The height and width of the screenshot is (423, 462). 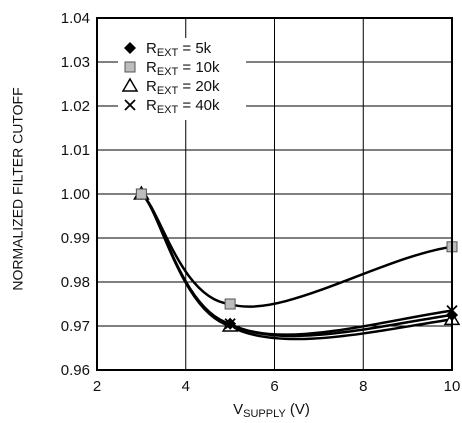 What do you see at coordinates (75, 370) in the screenshot?
I see `y-tick-label: 0.96` at bounding box center [75, 370].